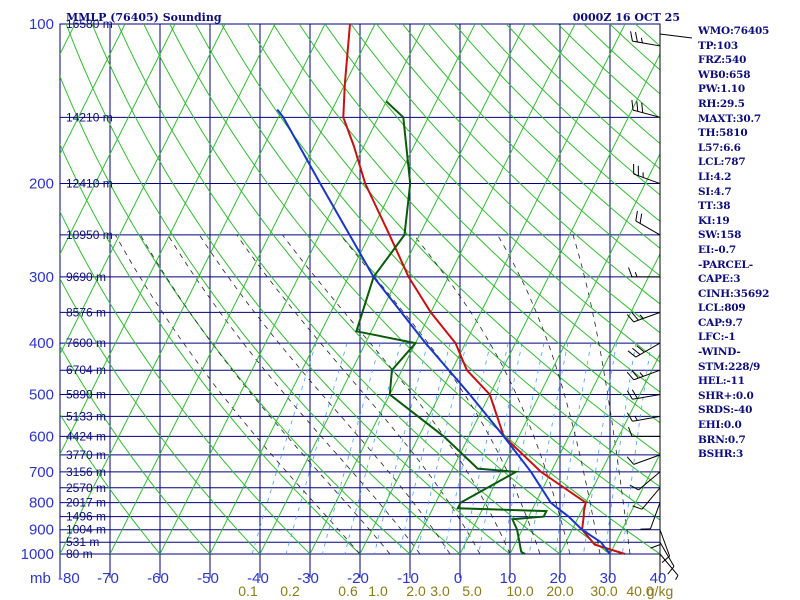 The height and width of the screenshot is (600, 800). I want to click on index-item: FRZ:540, so click(722, 60).